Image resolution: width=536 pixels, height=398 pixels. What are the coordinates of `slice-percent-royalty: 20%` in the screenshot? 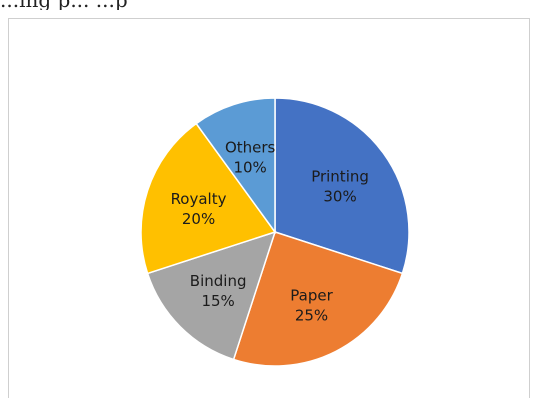 It's located at (198, 219).